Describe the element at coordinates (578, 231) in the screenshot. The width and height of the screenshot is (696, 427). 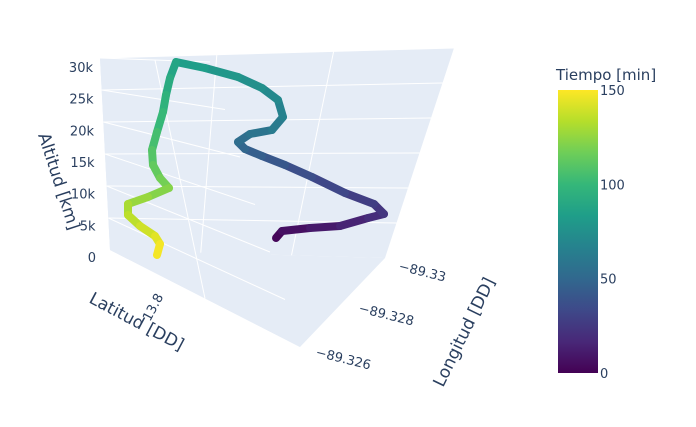
I see `colorbar-gradient` at that location.